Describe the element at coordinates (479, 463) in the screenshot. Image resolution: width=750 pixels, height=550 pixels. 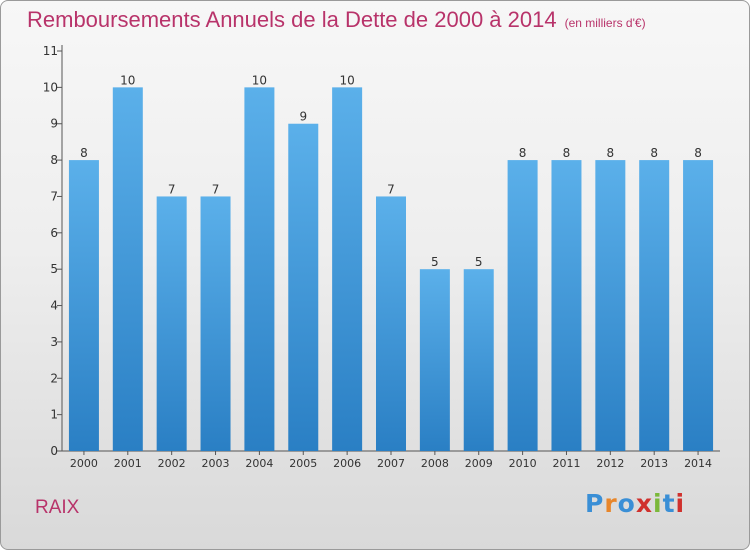
I see `x-tick-label: 2009` at that location.